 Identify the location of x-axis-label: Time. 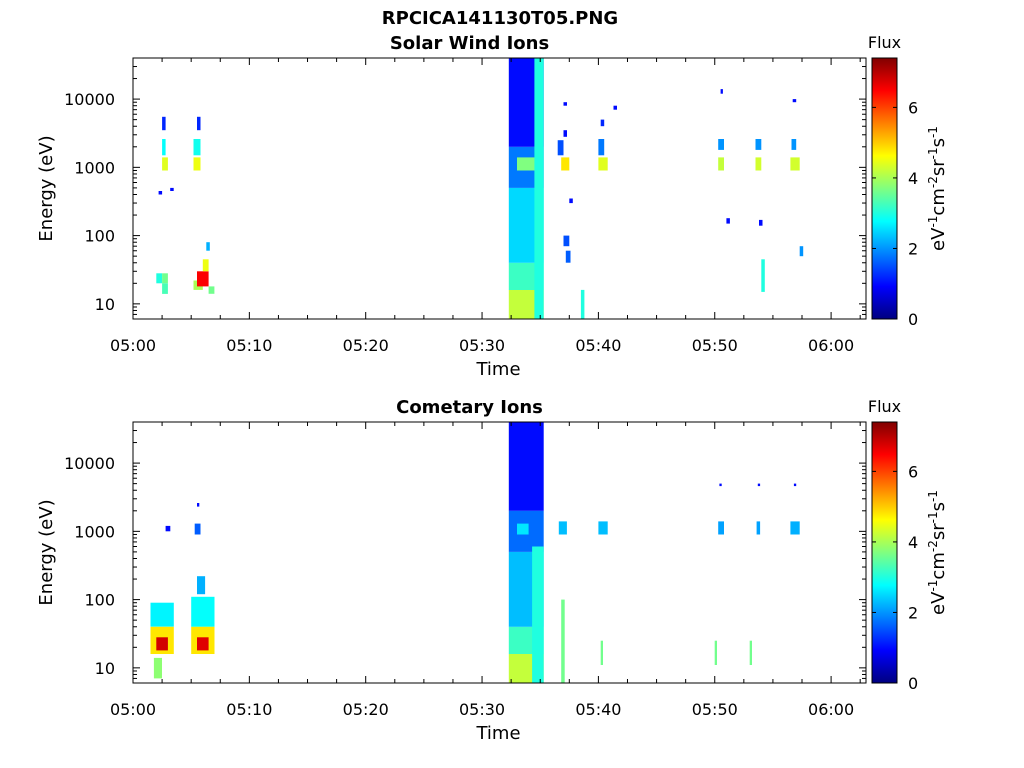
(497, 733).